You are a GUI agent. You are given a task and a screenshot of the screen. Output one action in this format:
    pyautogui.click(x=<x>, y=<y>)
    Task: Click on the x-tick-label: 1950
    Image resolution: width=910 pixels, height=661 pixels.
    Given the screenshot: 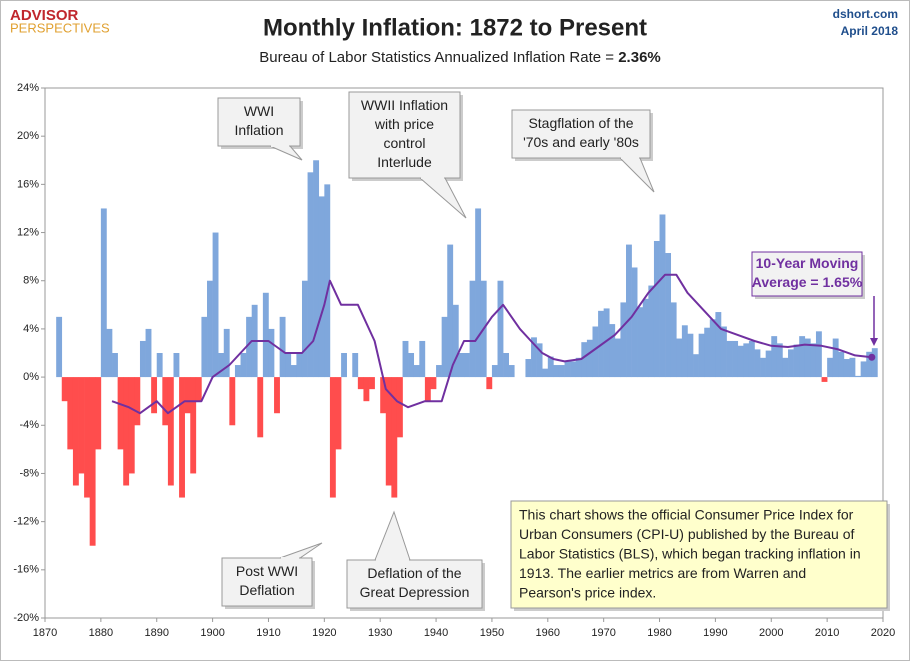 What is the action you would take?
    pyautogui.click(x=492, y=633)
    